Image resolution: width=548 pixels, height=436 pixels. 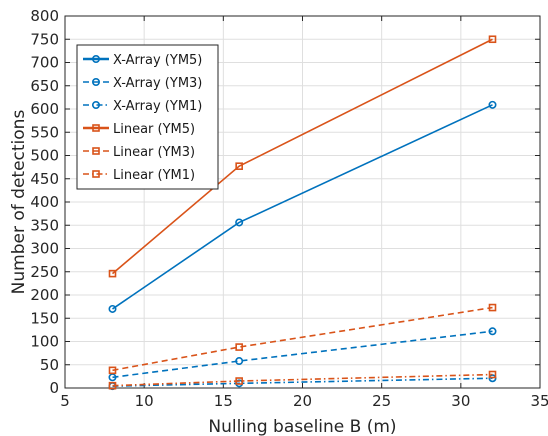 I want to click on legend-label: X-Array (YM5), so click(x=157, y=60).